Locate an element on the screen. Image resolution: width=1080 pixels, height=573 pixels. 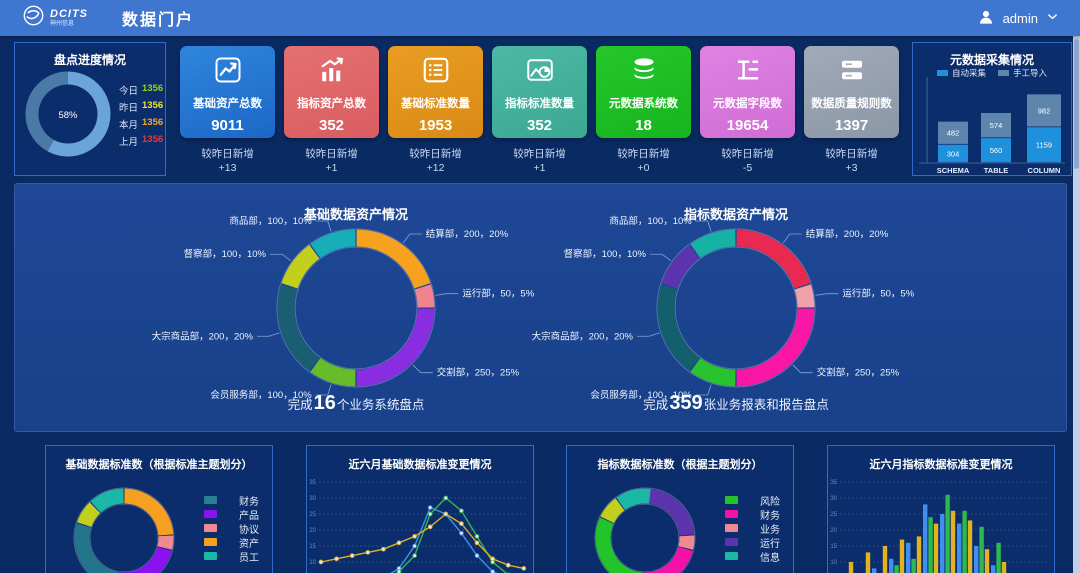
summary-prefix: 完成 is located at coordinates (300, 405).